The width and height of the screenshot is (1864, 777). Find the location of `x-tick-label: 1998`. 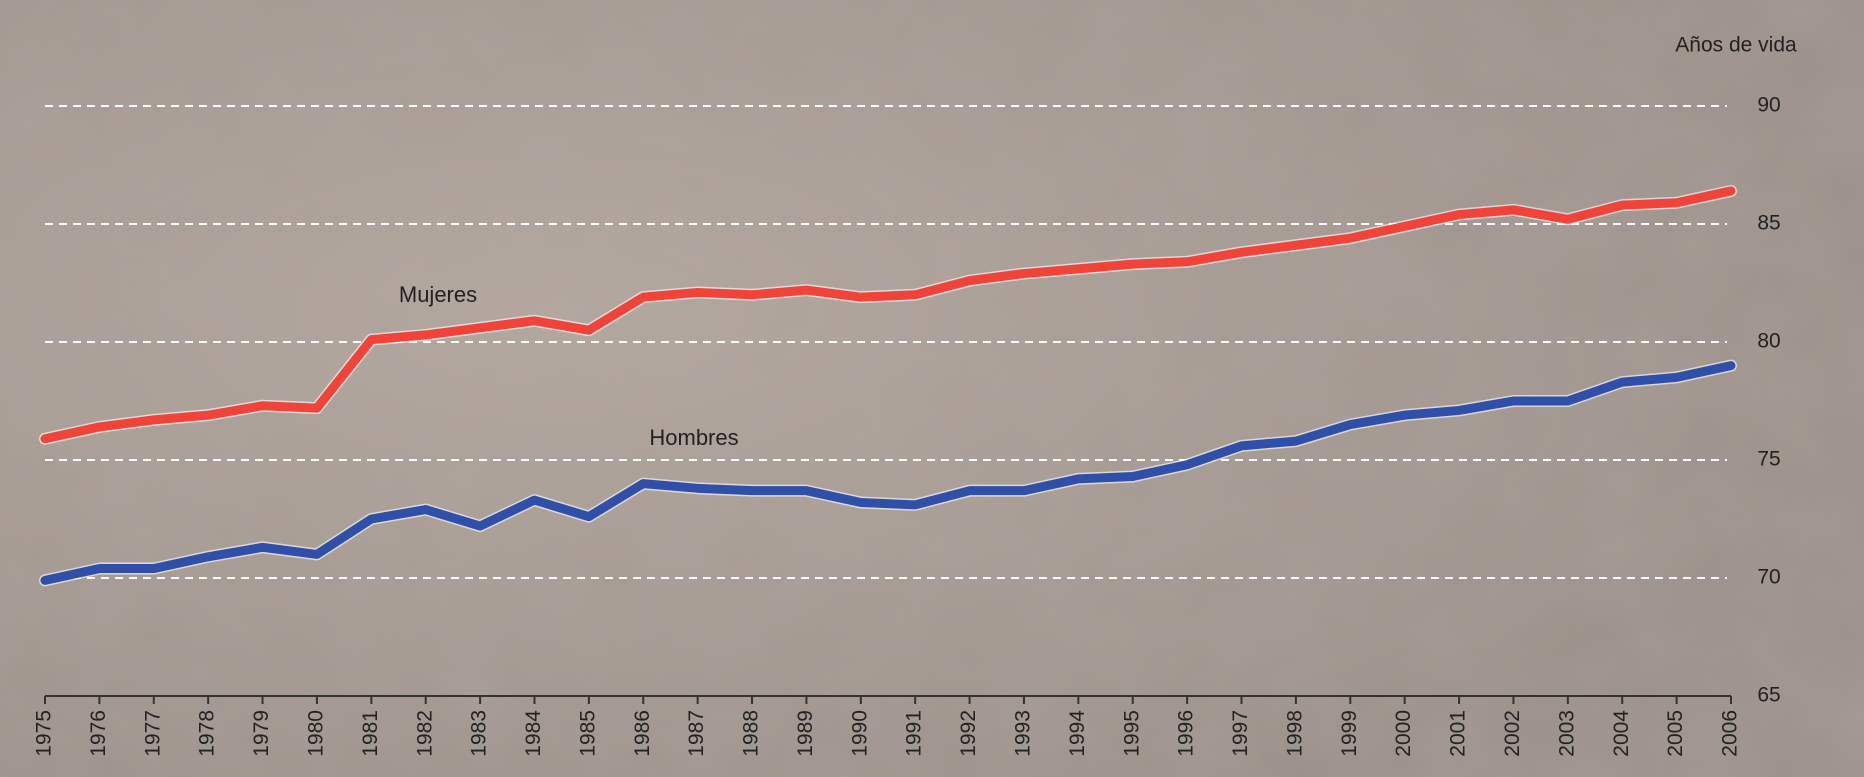

x-tick-label: 1998 is located at coordinates (1294, 733).